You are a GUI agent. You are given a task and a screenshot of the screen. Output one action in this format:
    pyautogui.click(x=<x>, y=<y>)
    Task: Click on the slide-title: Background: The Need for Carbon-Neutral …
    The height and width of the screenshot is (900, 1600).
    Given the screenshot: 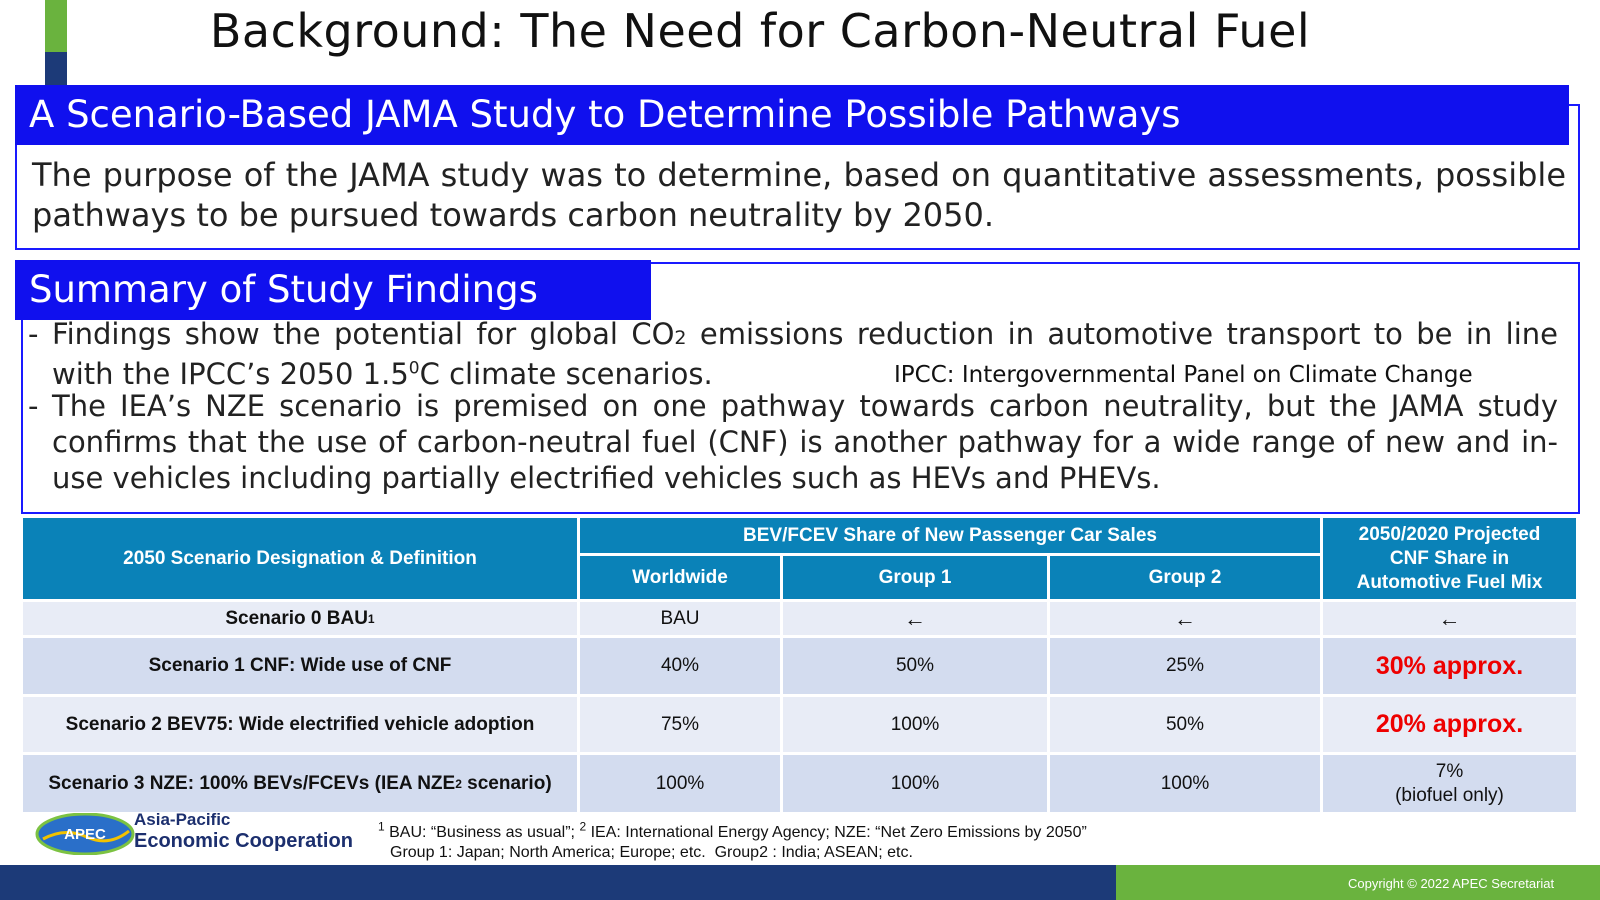 What is the action you would take?
    pyautogui.click(x=760, y=31)
    